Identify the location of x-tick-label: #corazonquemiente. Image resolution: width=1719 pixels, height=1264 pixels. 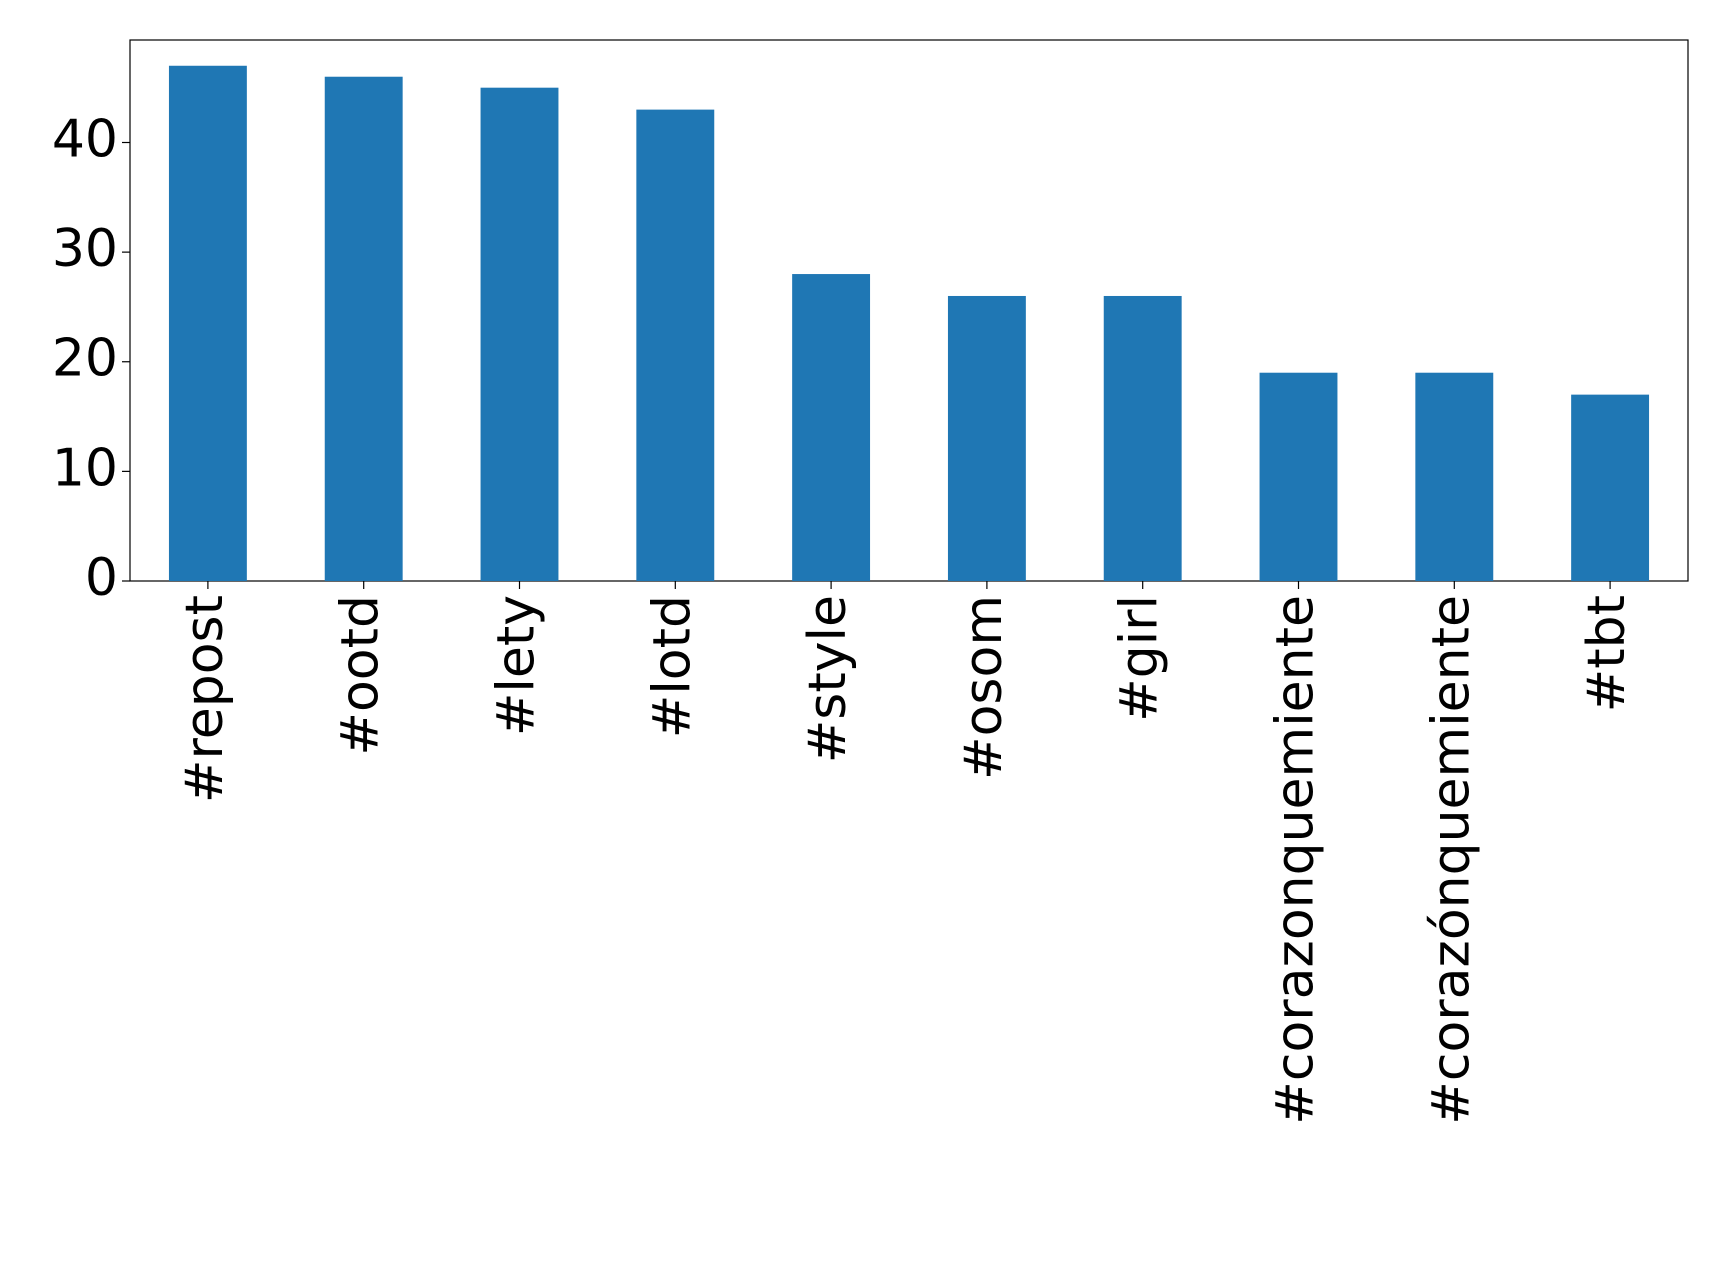
(1296, 860).